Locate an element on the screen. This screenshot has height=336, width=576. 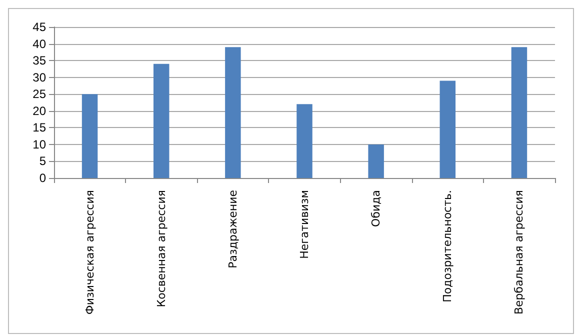
y-tick-label: 30 is located at coordinates (39, 77).